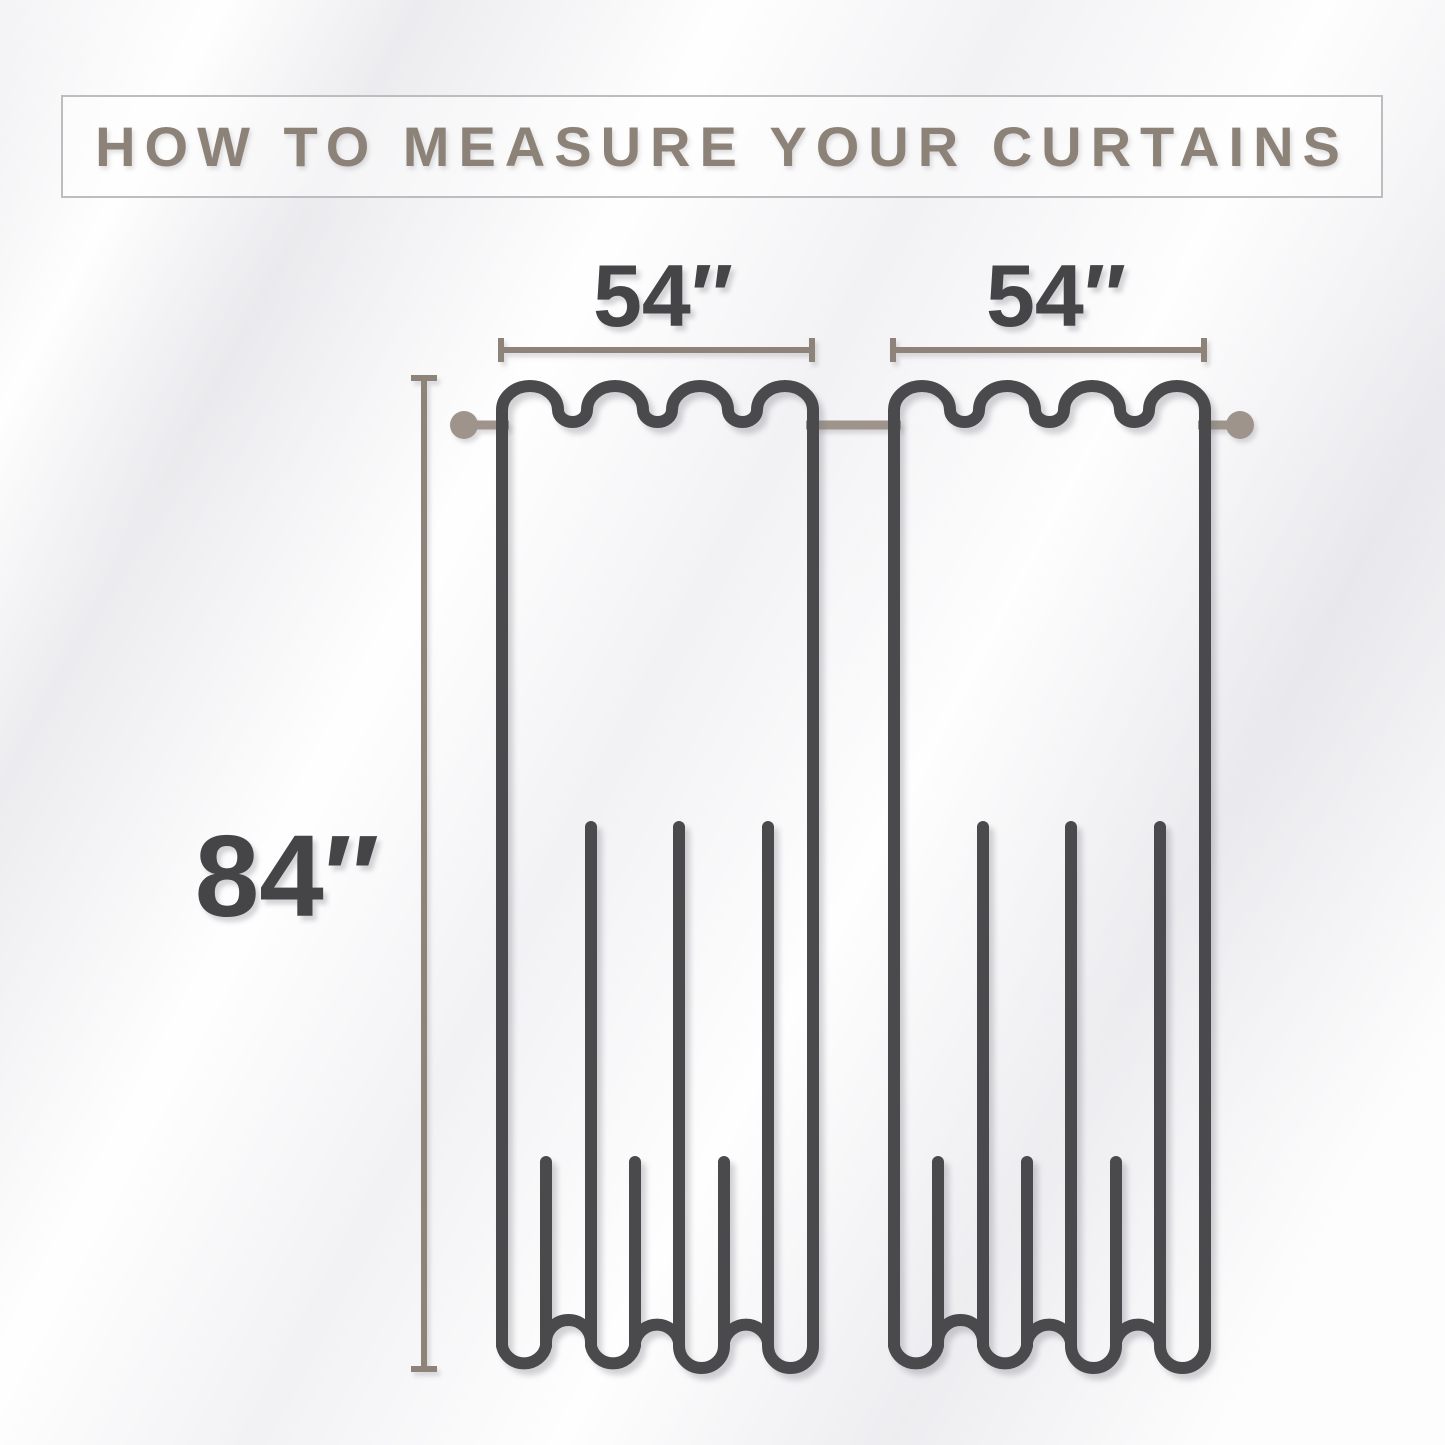 The width and height of the screenshot is (1445, 1445). I want to click on height-measurement, so click(424, 873).